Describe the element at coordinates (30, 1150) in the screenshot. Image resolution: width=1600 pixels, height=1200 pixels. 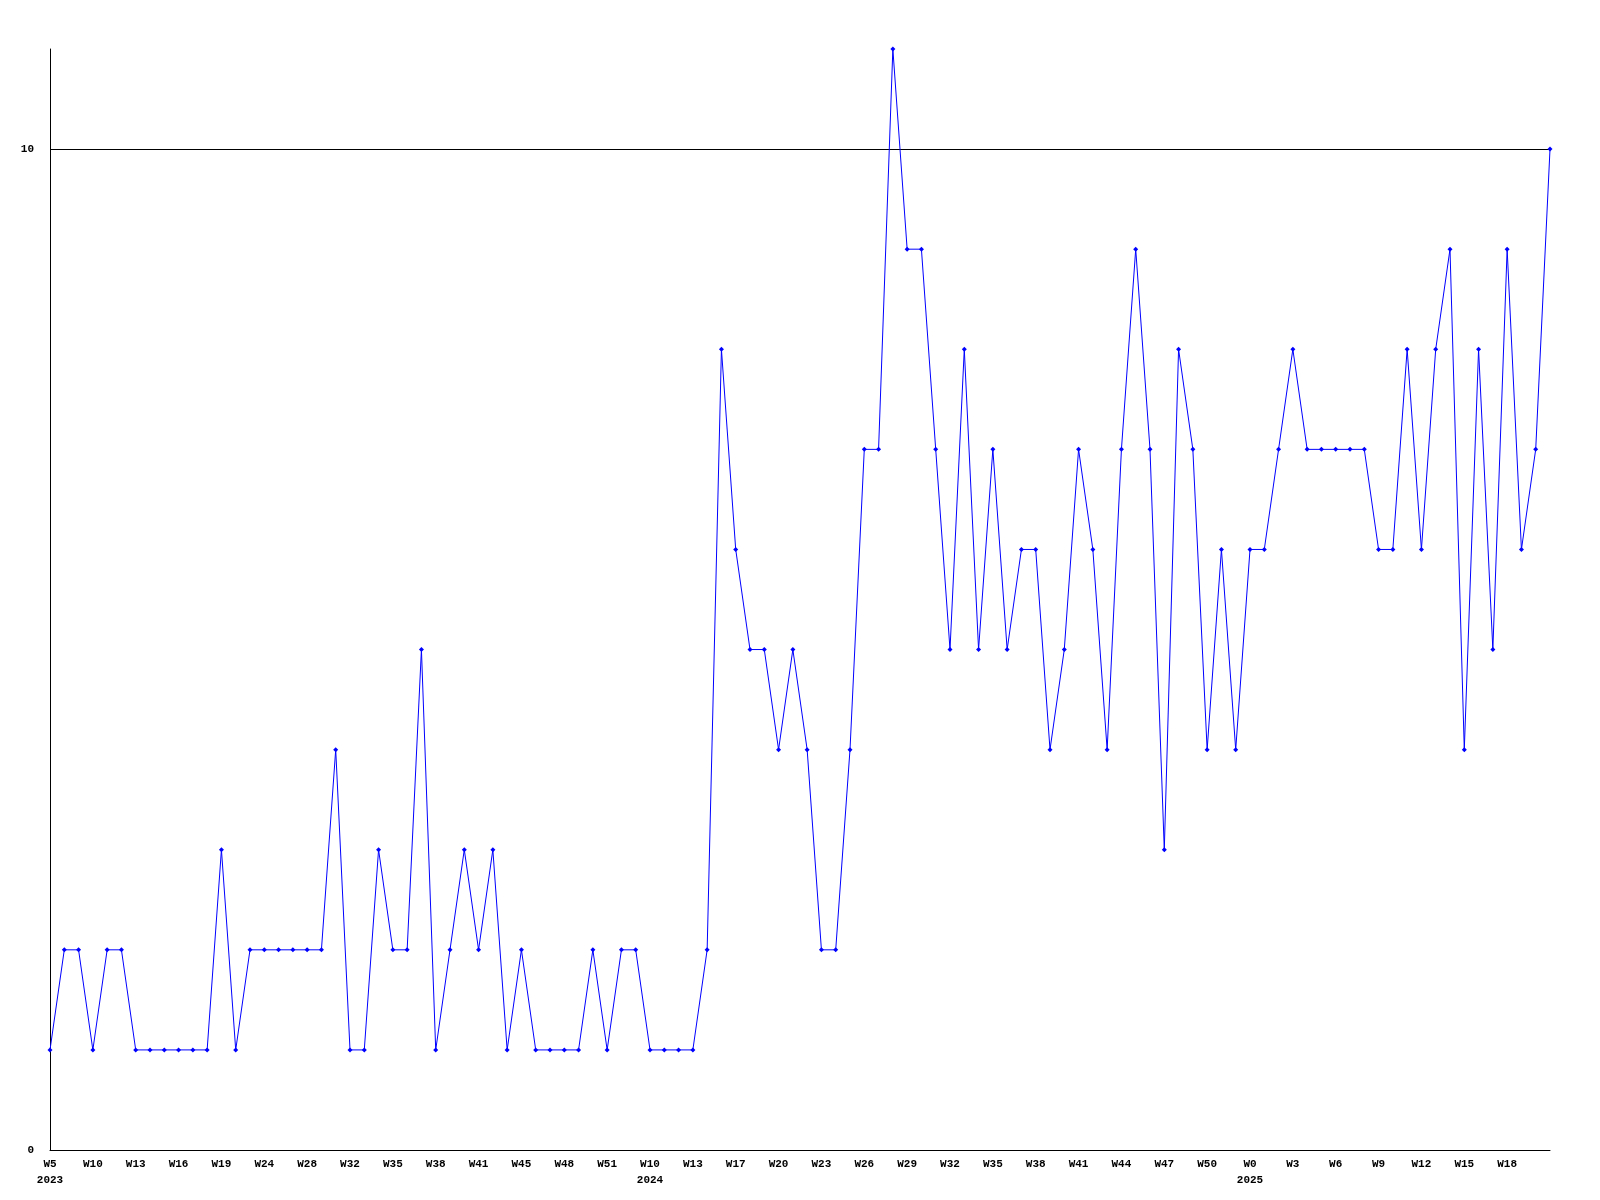
I see `y-tick-label: 0` at that location.